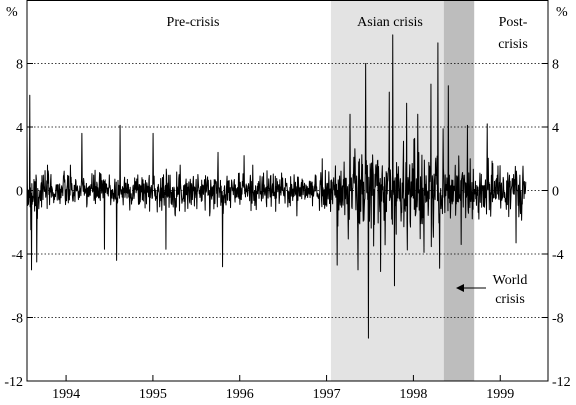 The image size is (576, 405). What do you see at coordinates (19, 128) in the screenshot?
I see `ytick-left-label-4: 4` at bounding box center [19, 128].